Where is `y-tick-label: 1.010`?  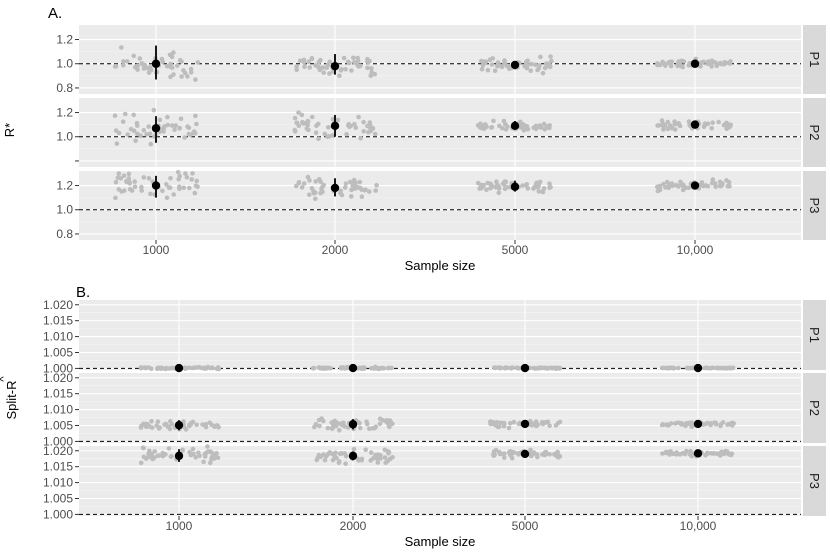 y-tick-label: 1.010 is located at coordinates (58, 410).